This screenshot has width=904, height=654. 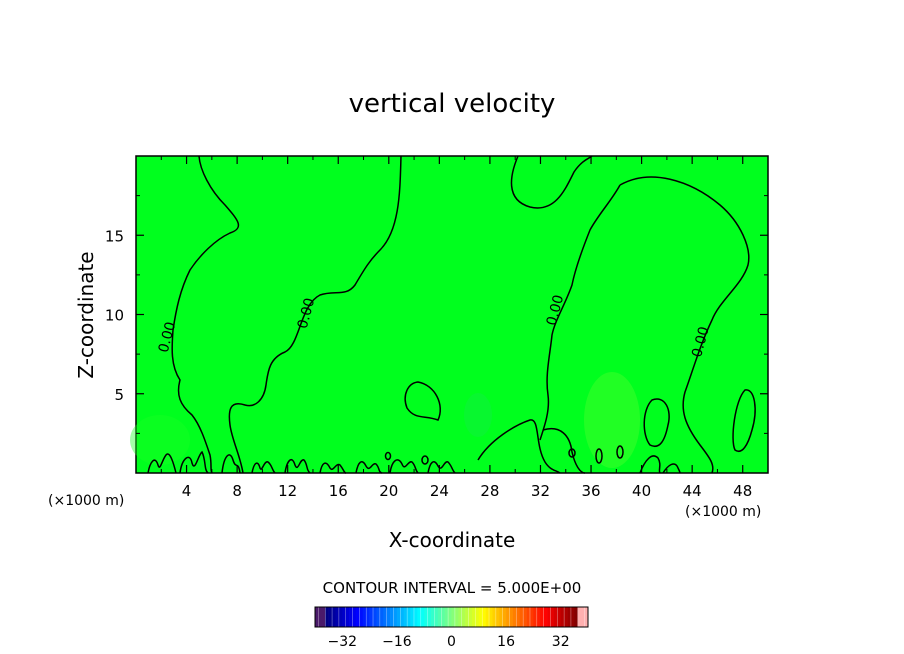 What do you see at coordinates (114, 316) in the screenshot?
I see `y-tick-label: 10` at bounding box center [114, 316].